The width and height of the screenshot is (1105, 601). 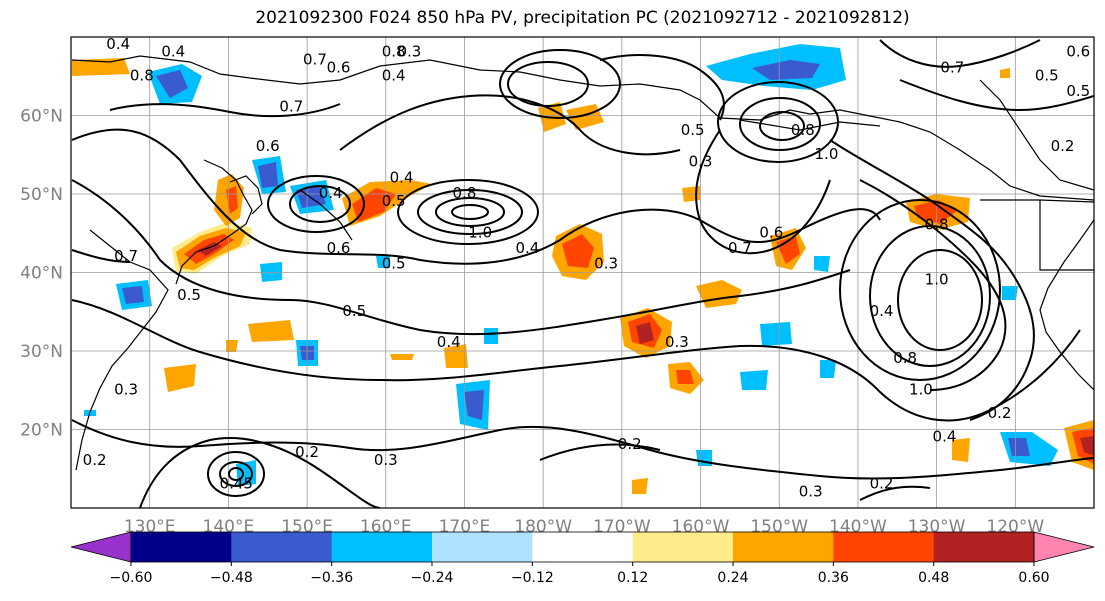 What do you see at coordinates (632, 578) in the screenshot?
I see `colorbar-tick-label: 0.12` at bounding box center [632, 578].